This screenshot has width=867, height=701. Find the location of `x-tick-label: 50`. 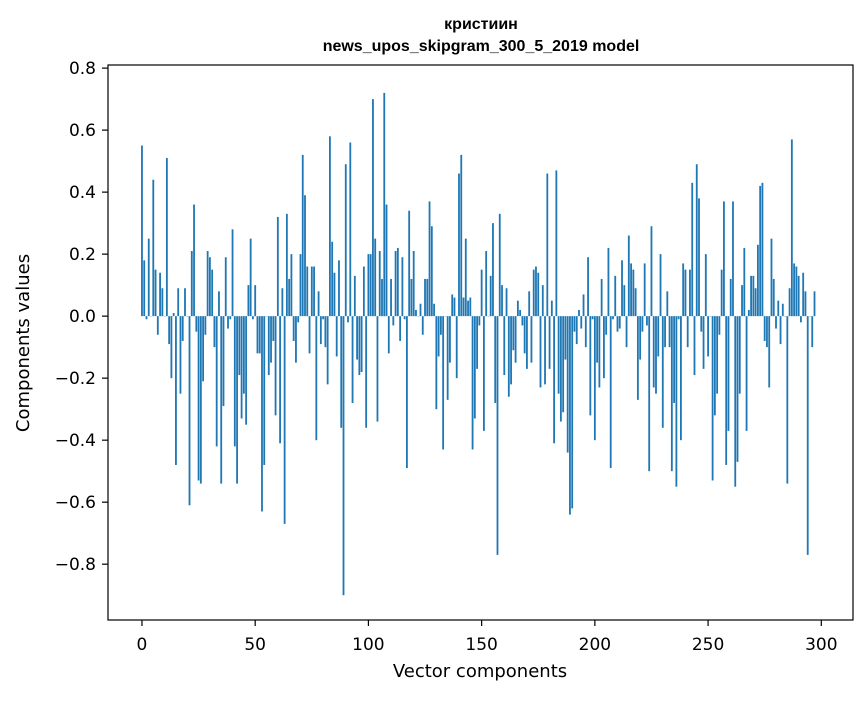

x-tick-label: 50 is located at coordinates (255, 645).